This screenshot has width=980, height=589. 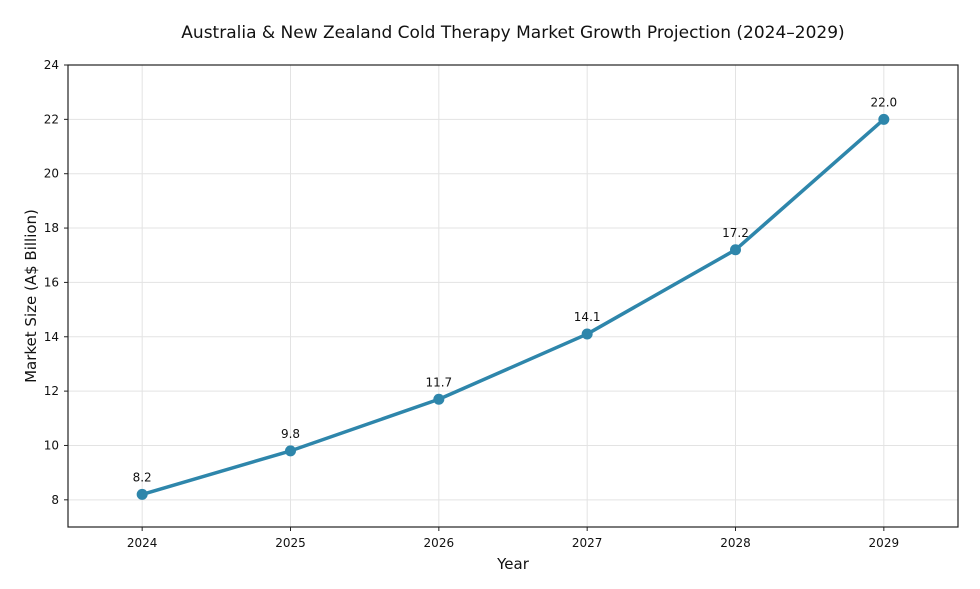 What do you see at coordinates (587, 317) in the screenshot?
I see `data-label: 14.1` at bounding box center [587, 317].